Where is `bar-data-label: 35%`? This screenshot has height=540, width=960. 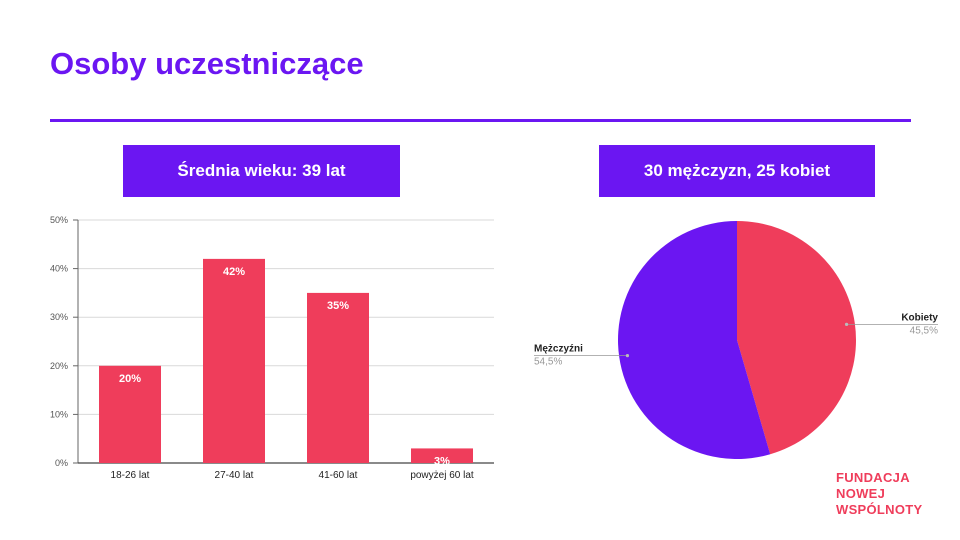
bar-data-label: 35% is located at coordinates (338, 306).